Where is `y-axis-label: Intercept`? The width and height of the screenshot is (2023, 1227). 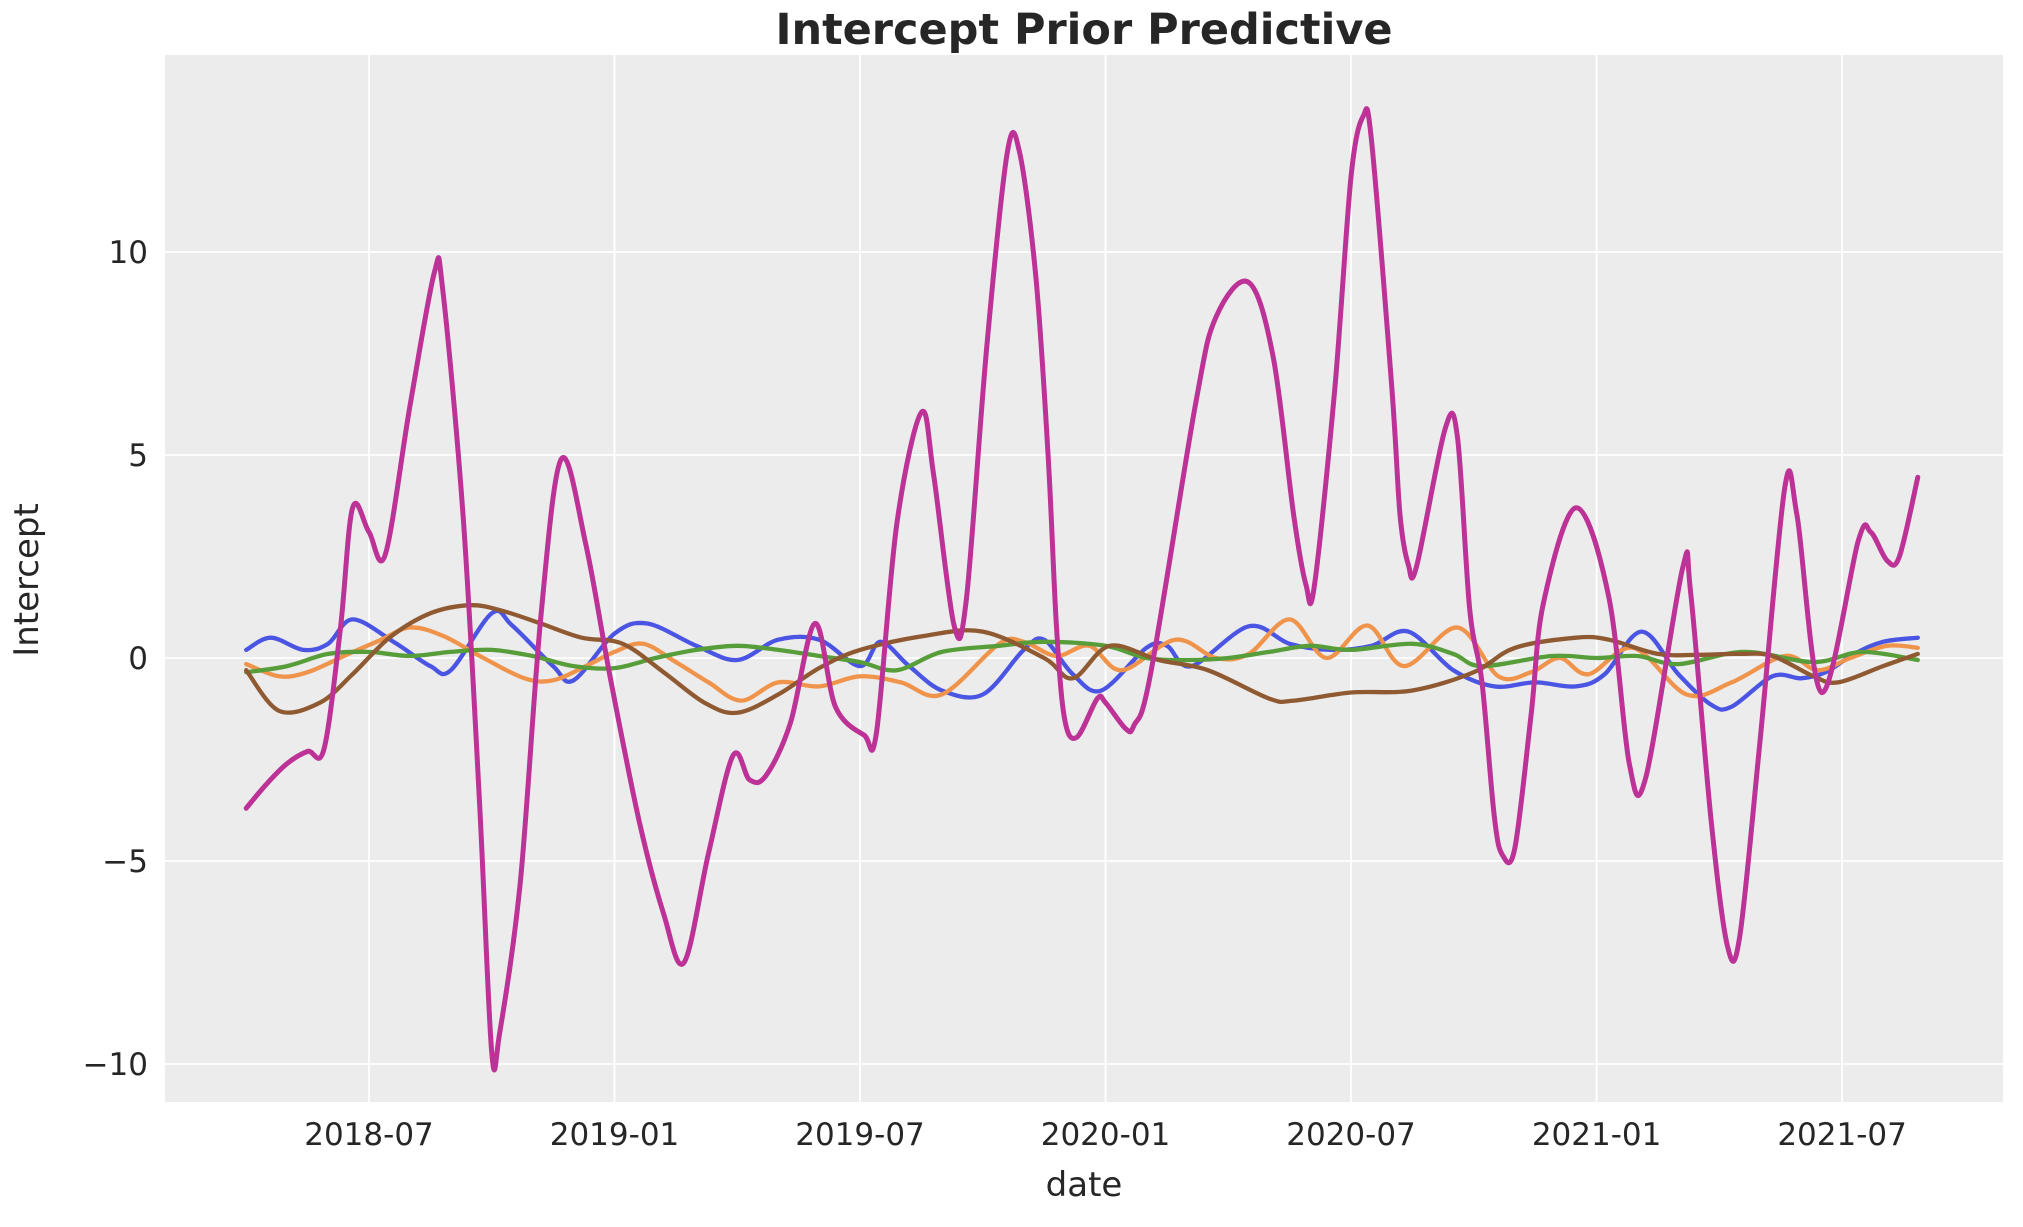 y-axis-label: Intercept is located at coordinates (27, 580).